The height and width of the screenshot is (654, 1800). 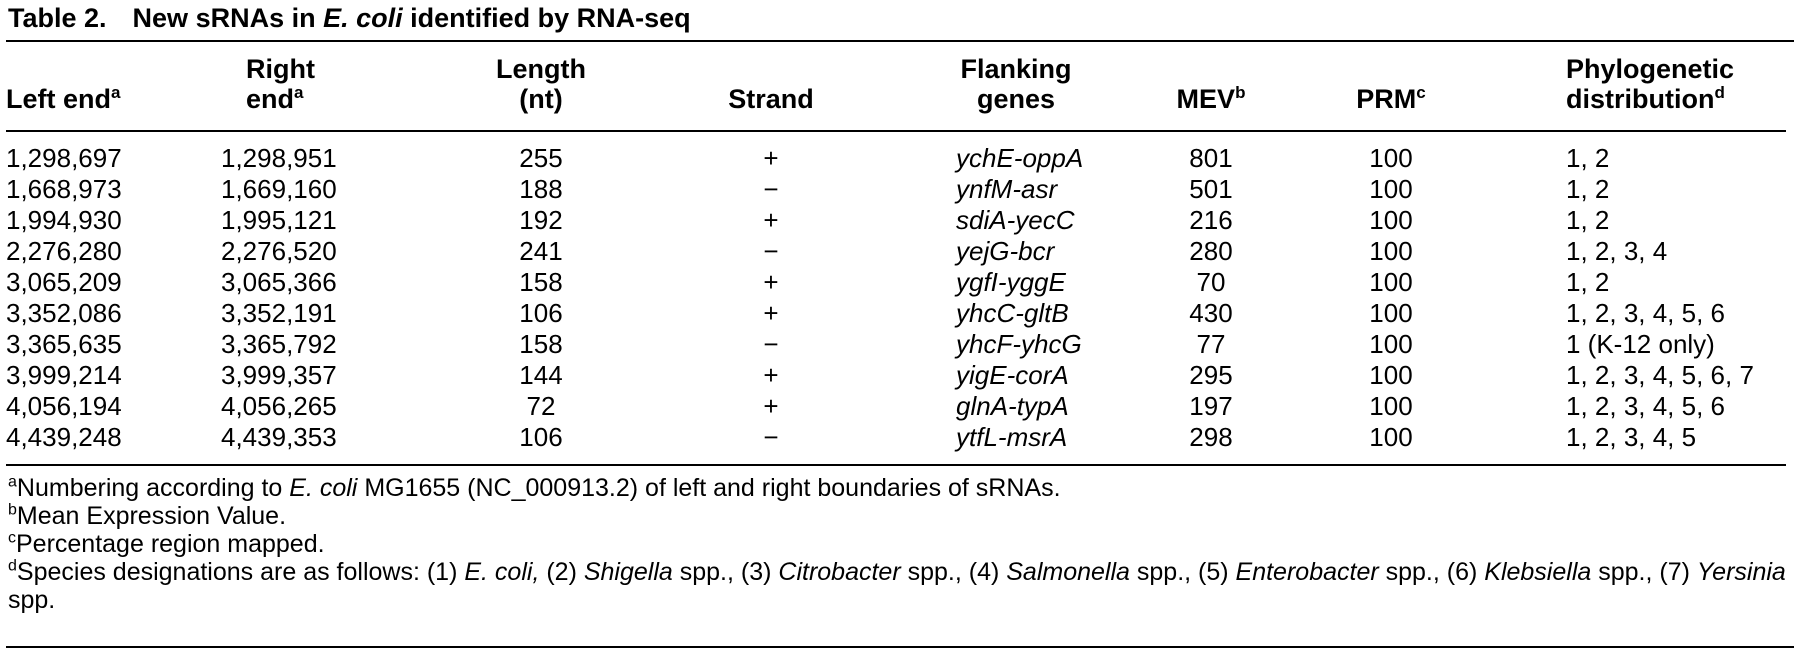 What do you see at coordinates (541, 375) in the screenshot?
I see `cell-length: 144` at bounding box center [541, 375].